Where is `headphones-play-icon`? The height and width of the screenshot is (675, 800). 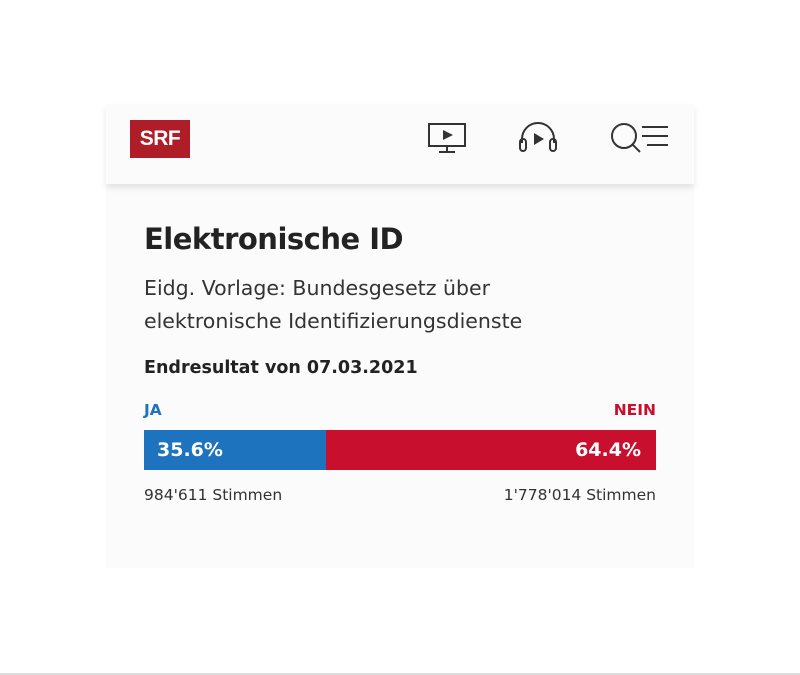 headphones-play-icon is located at coordinates (538, 137).